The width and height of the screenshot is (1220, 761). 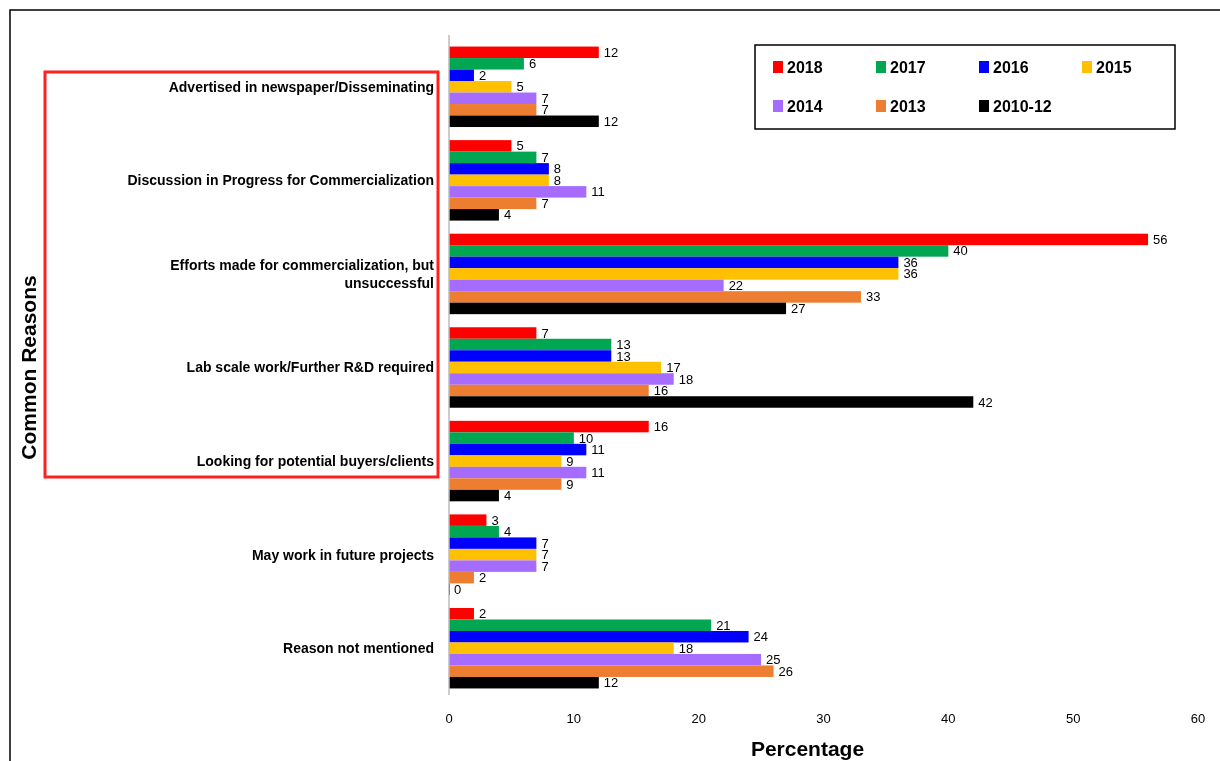 What do you see at coordinates (449, 718) in the screenshot?
I see `x-tick-label: 0` at bounding box center [449, 718].